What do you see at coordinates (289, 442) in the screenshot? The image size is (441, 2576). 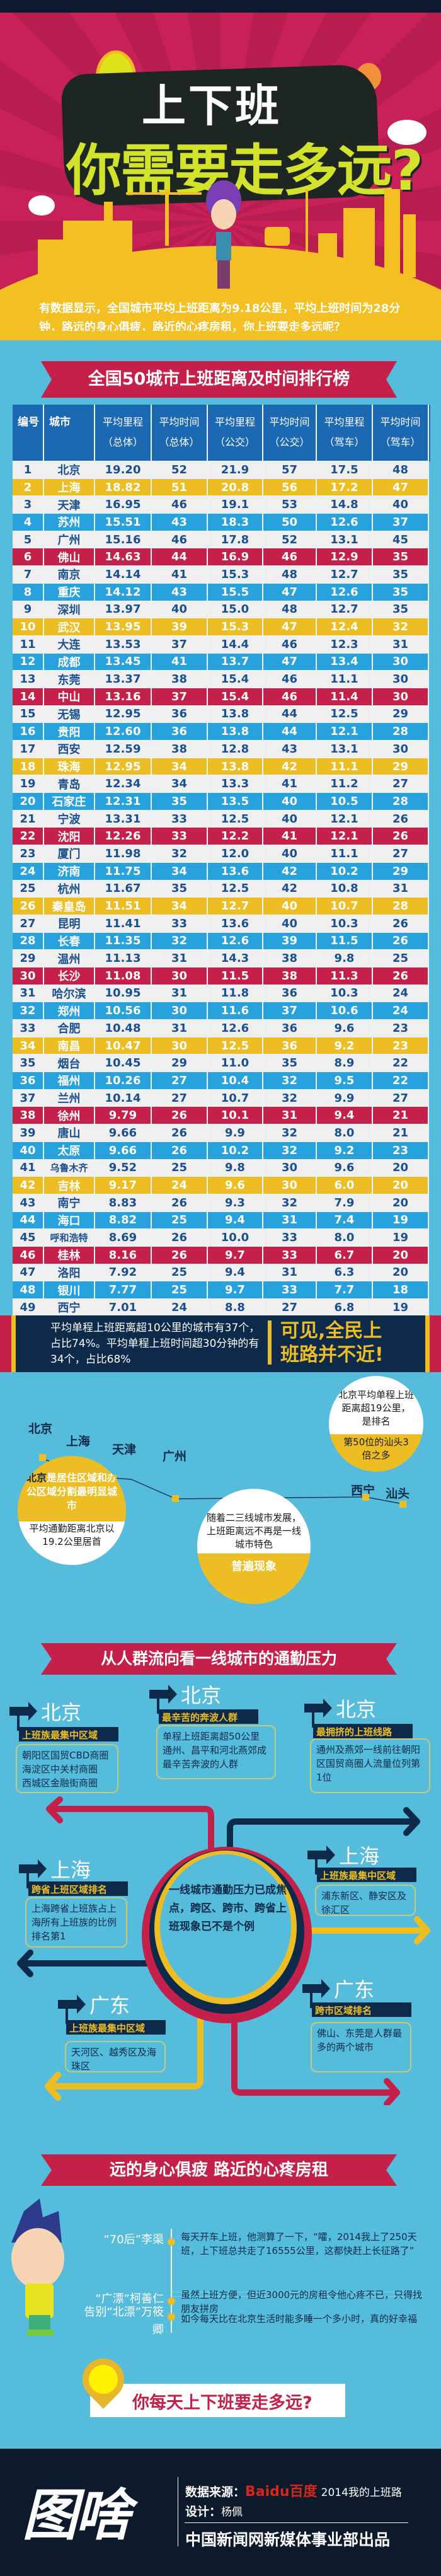 I see `header-line-2: （公交）` at bounding box center [289, 442].